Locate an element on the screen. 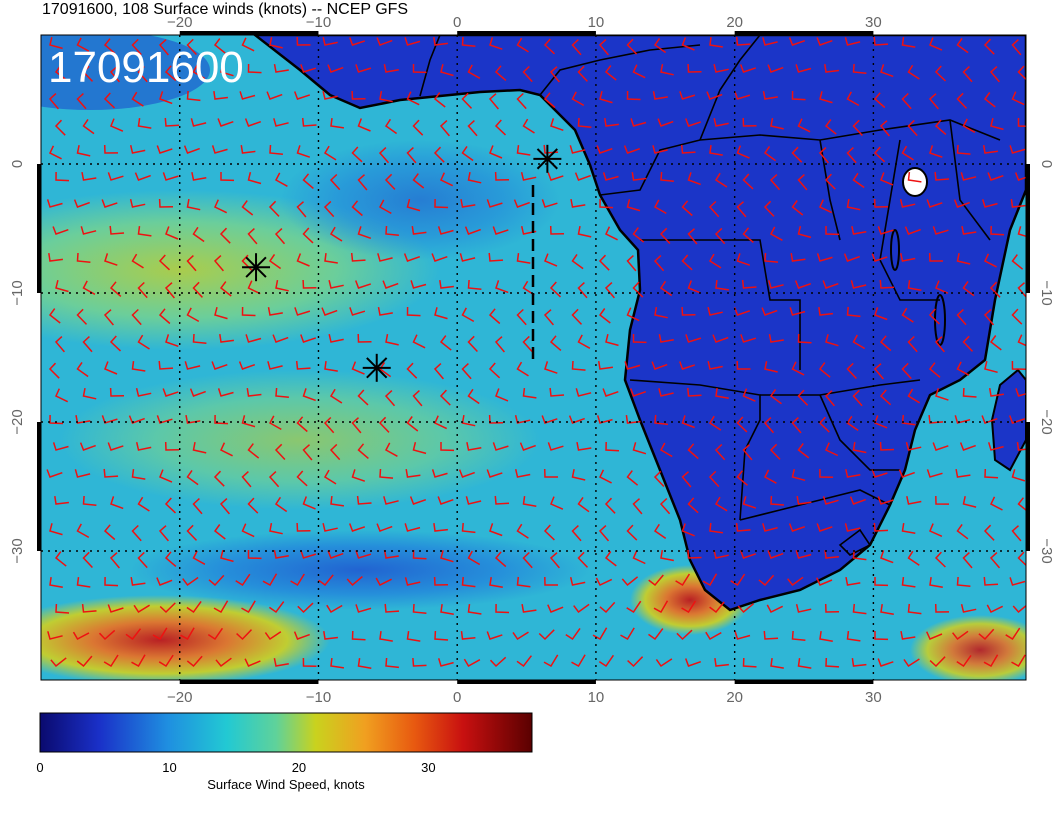  lon-tick-label-bottom: −10 is located at coordinates (318, 697).